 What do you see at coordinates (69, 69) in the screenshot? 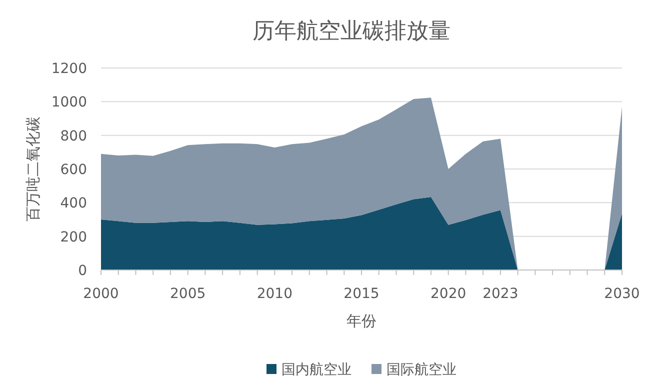
I see `y-tick-label: 1200` at bounding box center [69, 69].